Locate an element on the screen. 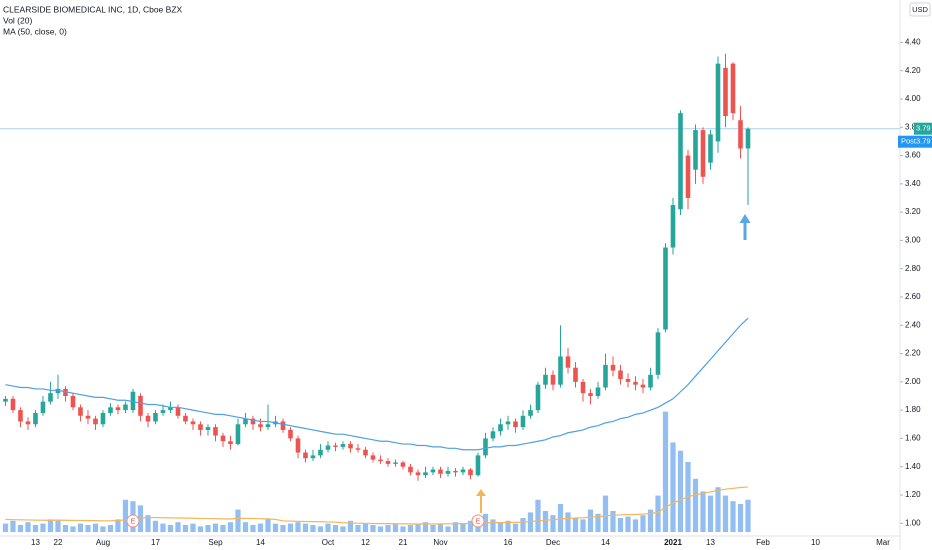  last-price-label: 3.79 is located at coordinates (923, 128).